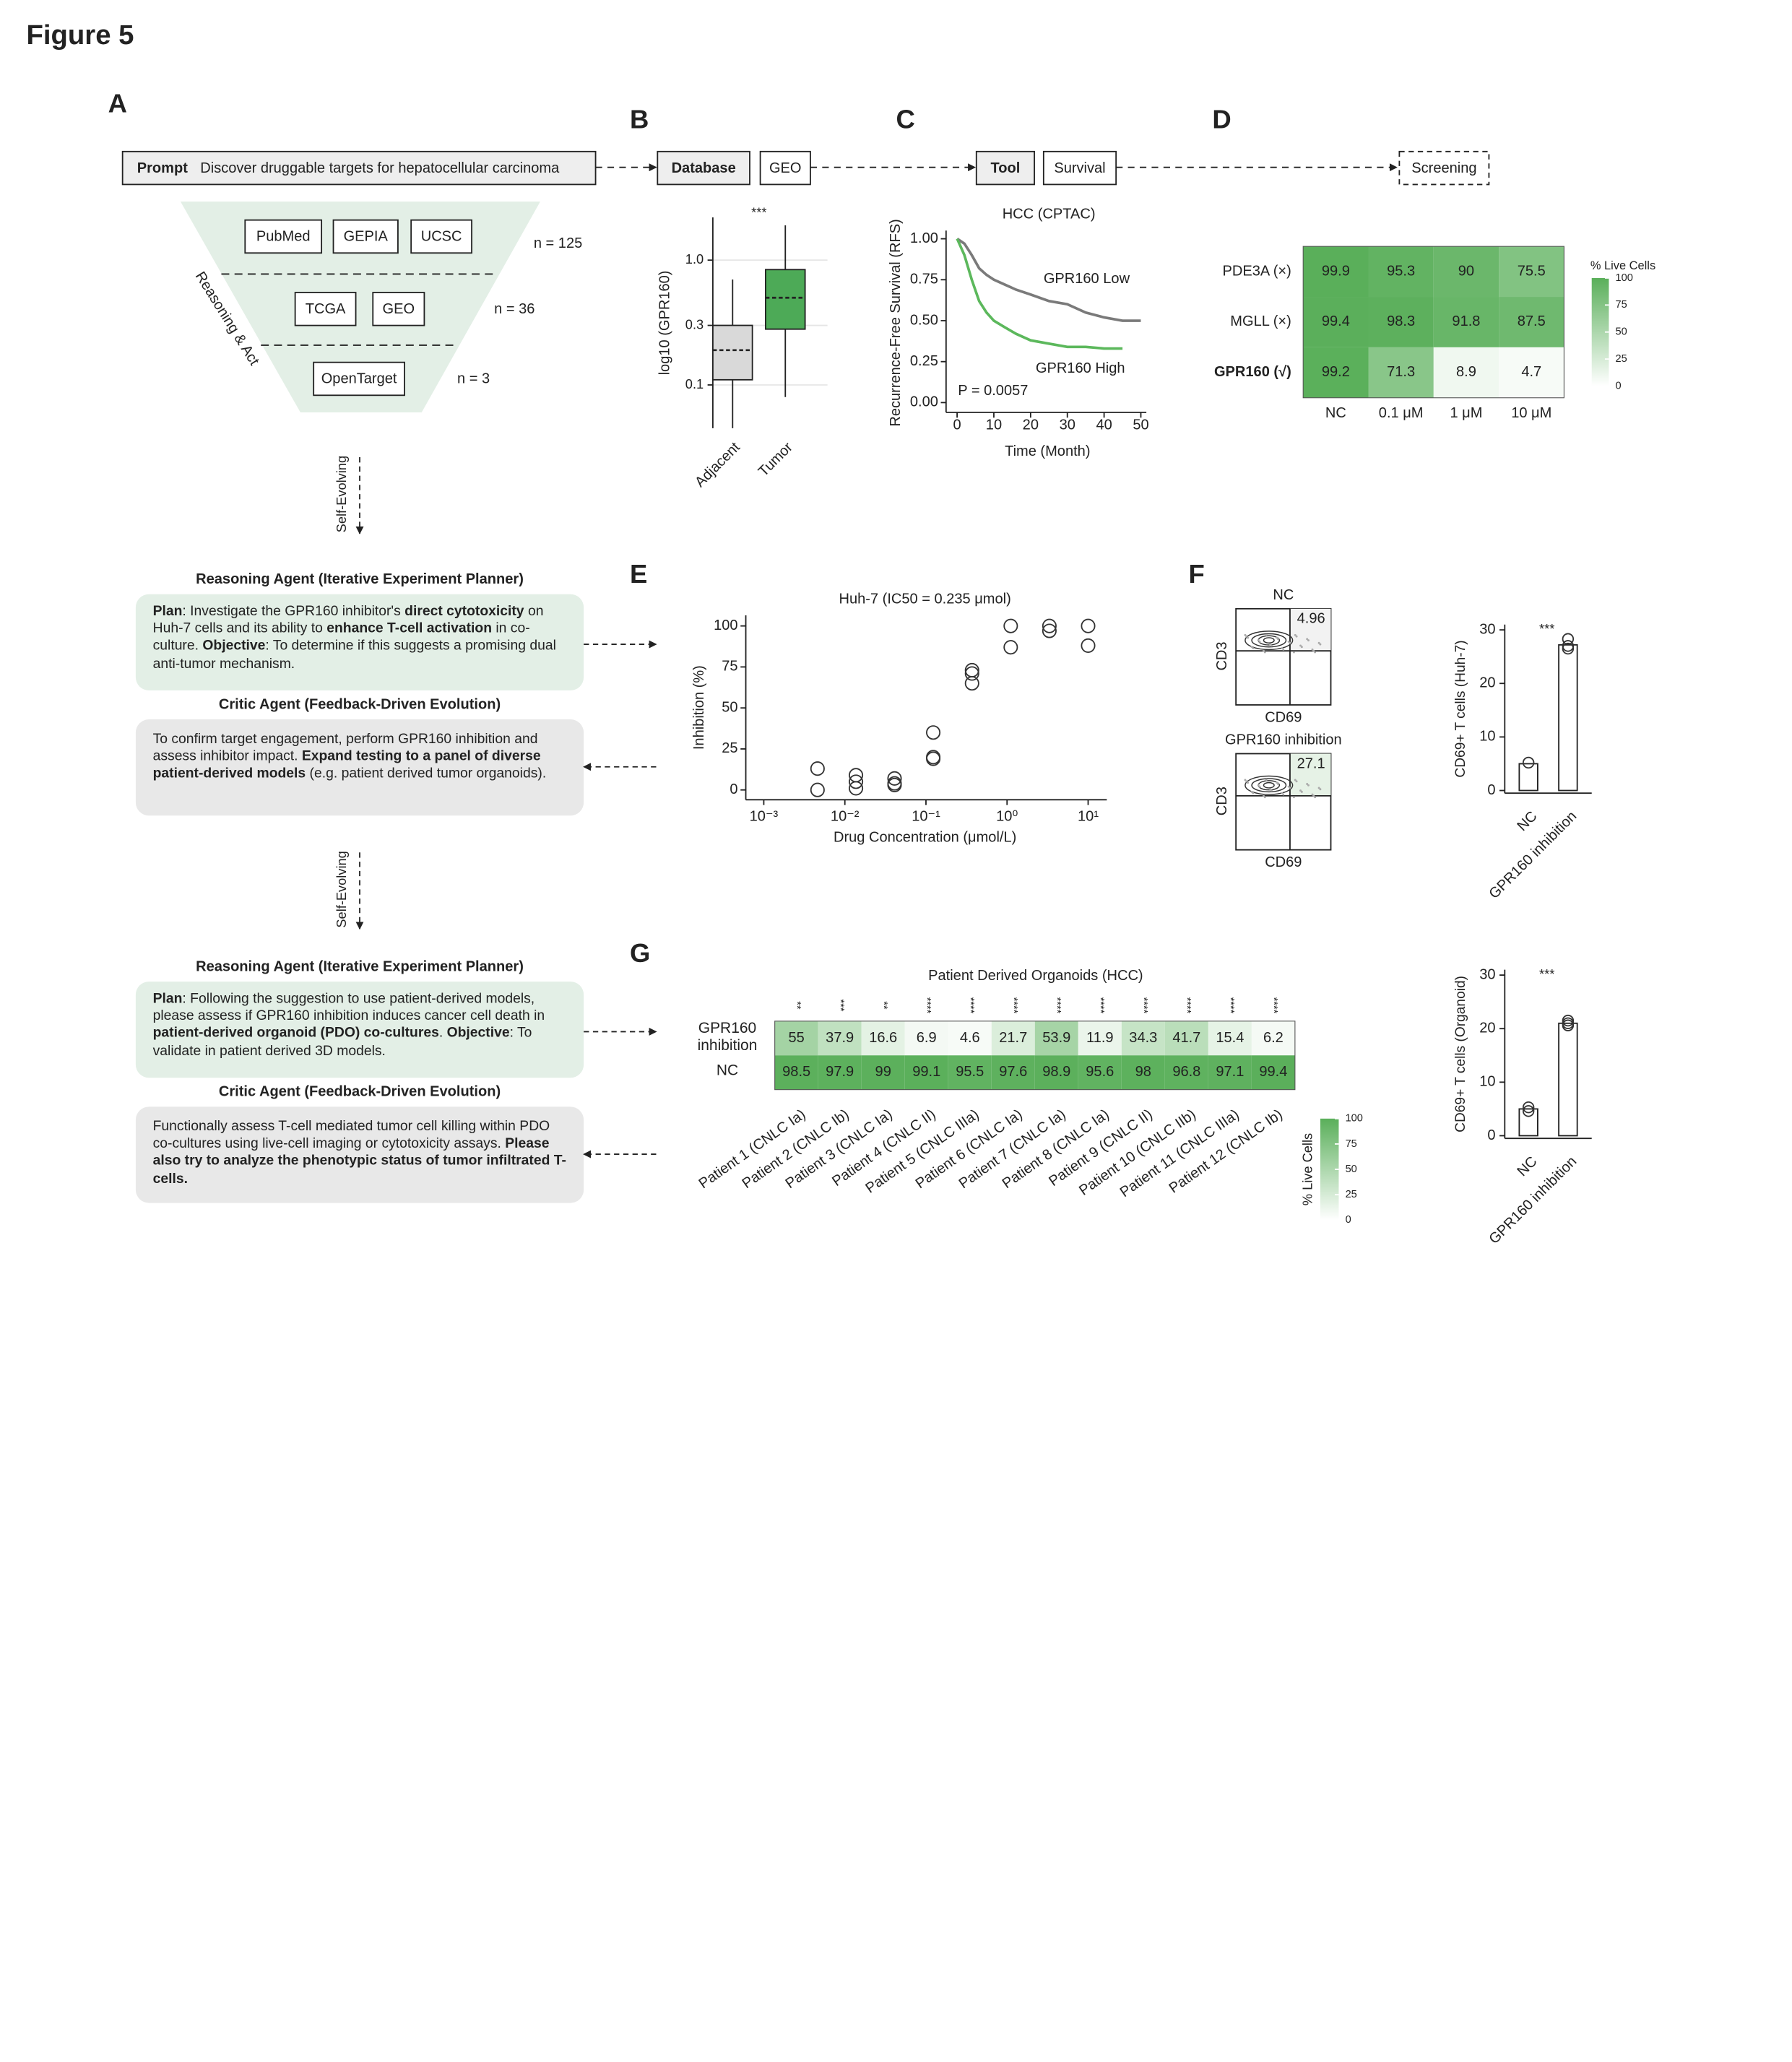 The width and height of the screenshot is (1792, 2062). I want to click on chart-title: Huh-7 (IC50 = 0.235 μmol), so click(924, 599).